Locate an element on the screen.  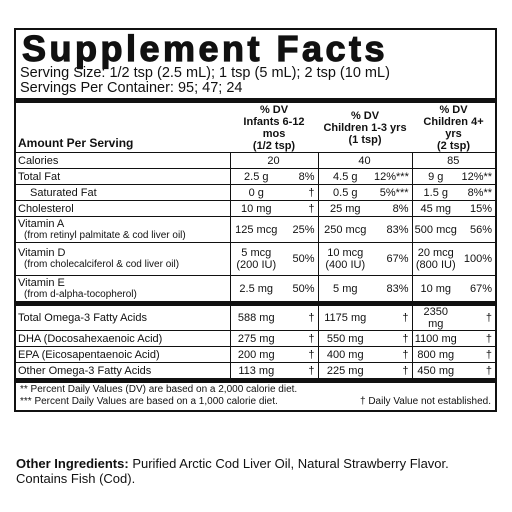
nutrient-name: EPA (Eicosapentaenoic Acid) is located at coordinates (89, 354).